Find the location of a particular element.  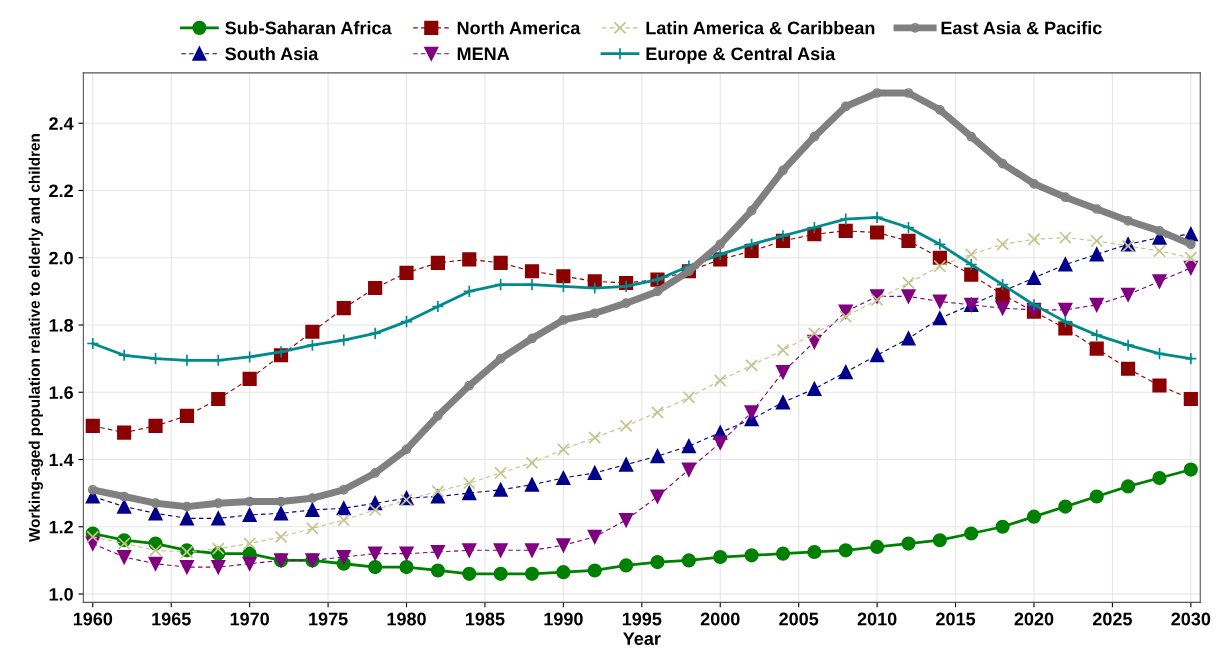

x-tick-label: 1980 is located at coordinates (406, 619).